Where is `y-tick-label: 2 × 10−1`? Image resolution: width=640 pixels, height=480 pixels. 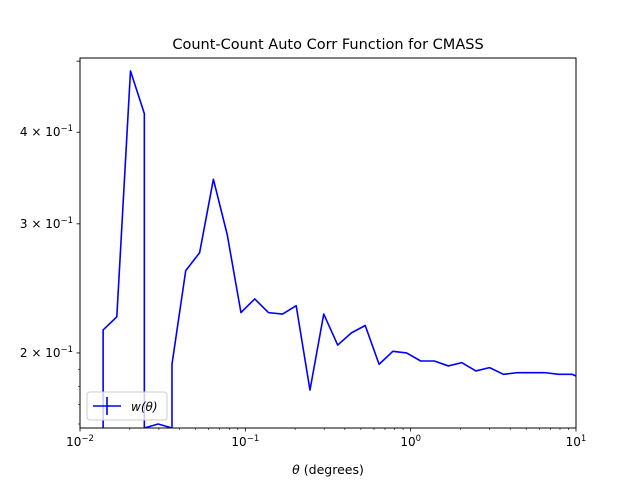
y-tick-label: 2 × 10−1 is located at coordinates (46, 352).